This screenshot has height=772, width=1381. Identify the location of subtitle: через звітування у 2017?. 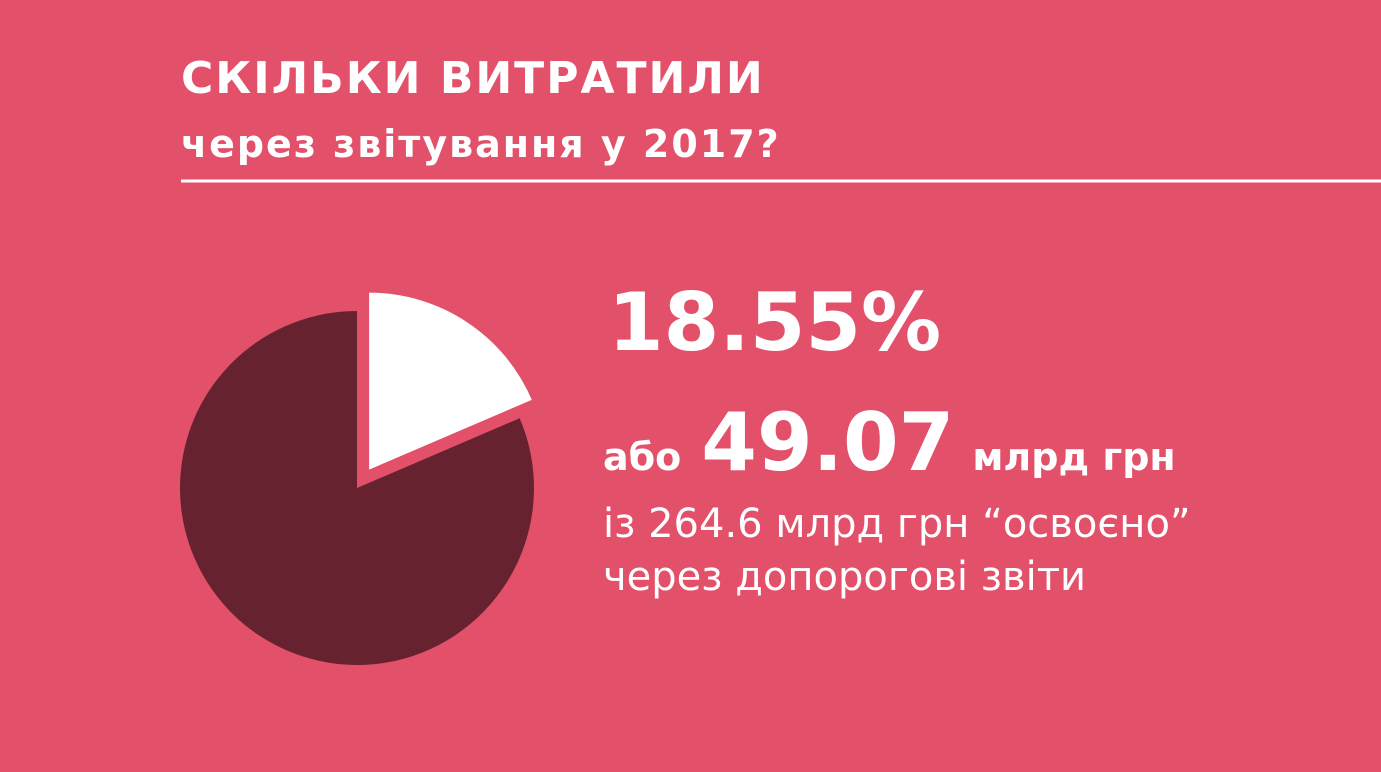
(481, 144).